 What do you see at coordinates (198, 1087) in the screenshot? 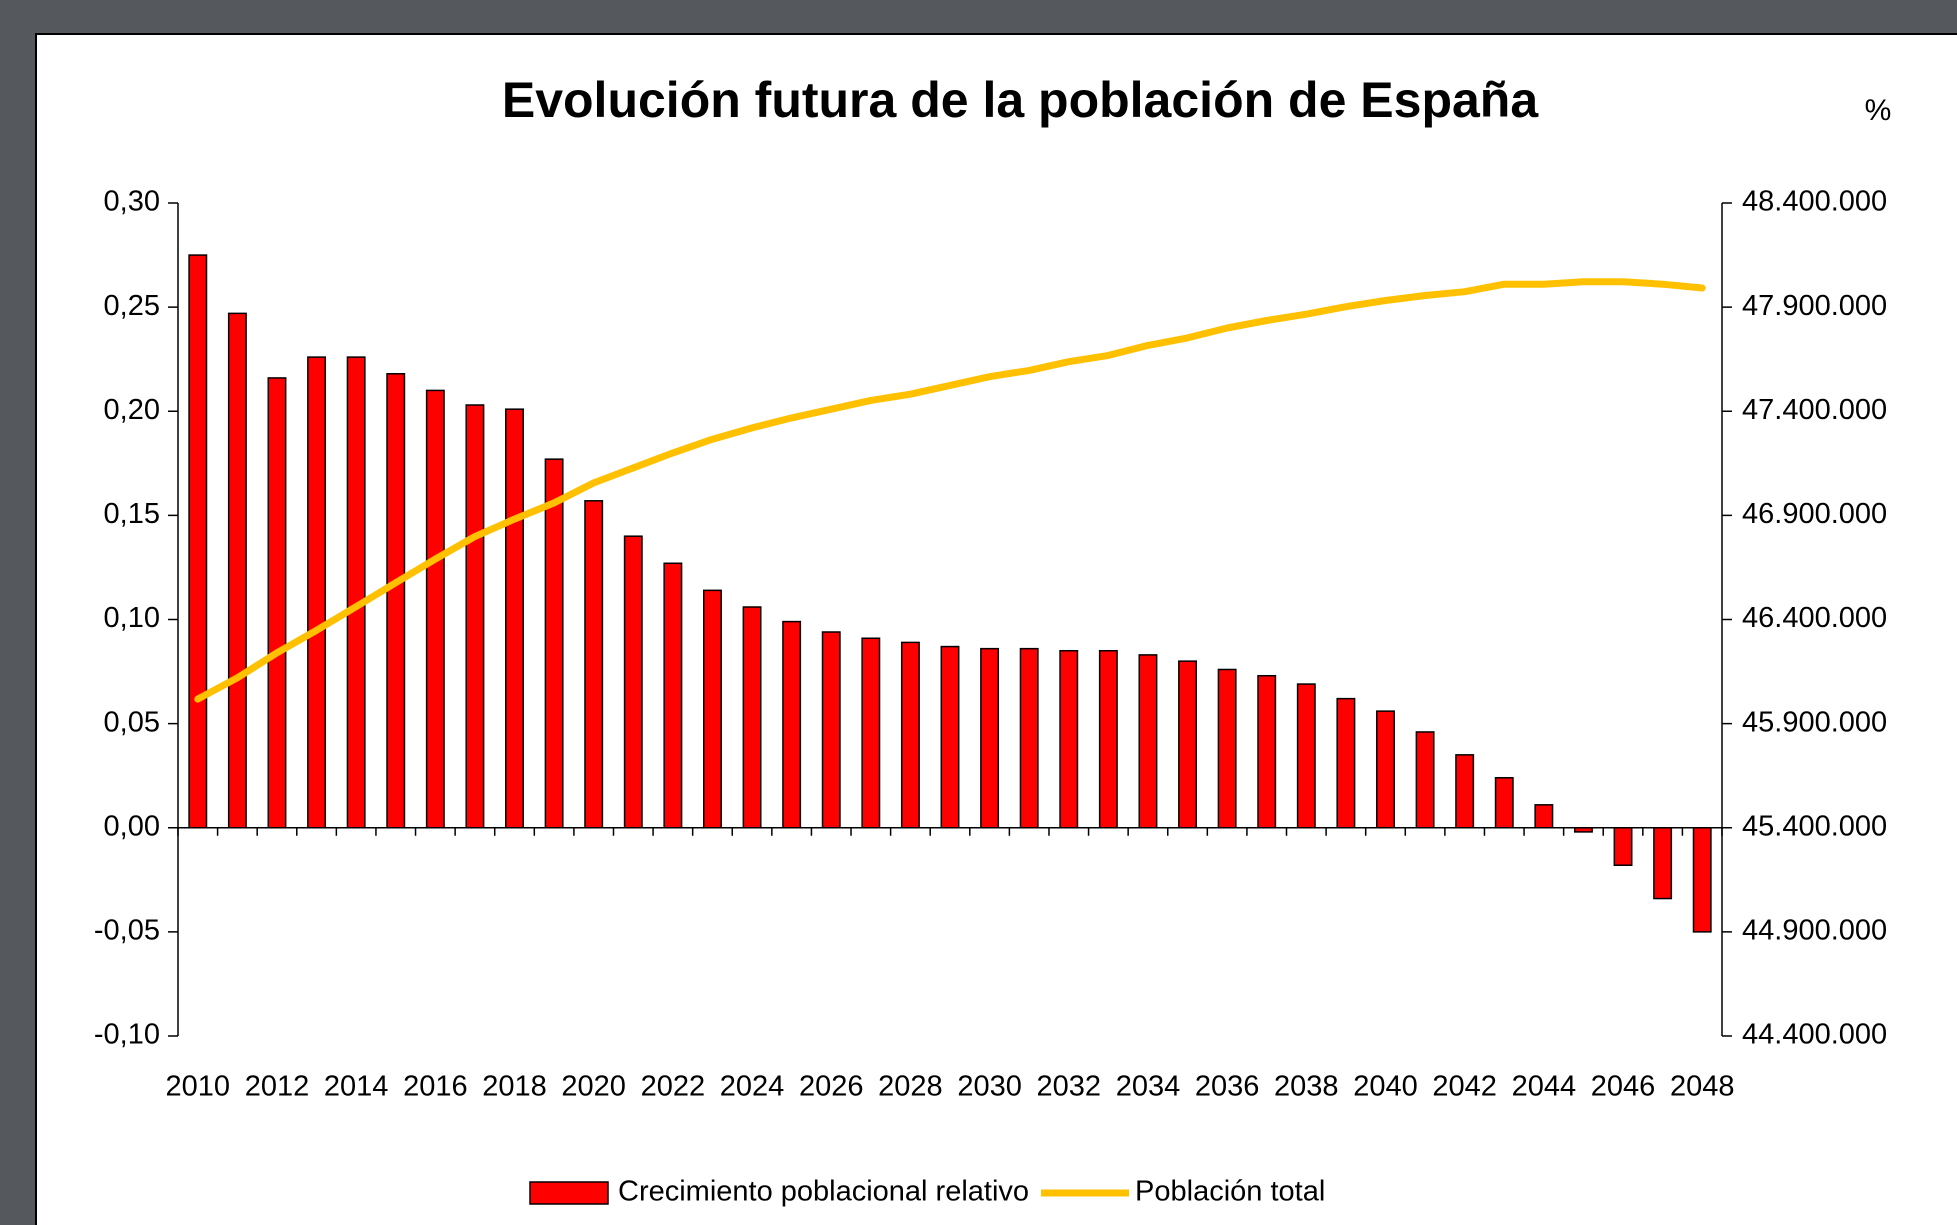
I see `x-tick-label: 2010` at bounding box center [198, 1087].